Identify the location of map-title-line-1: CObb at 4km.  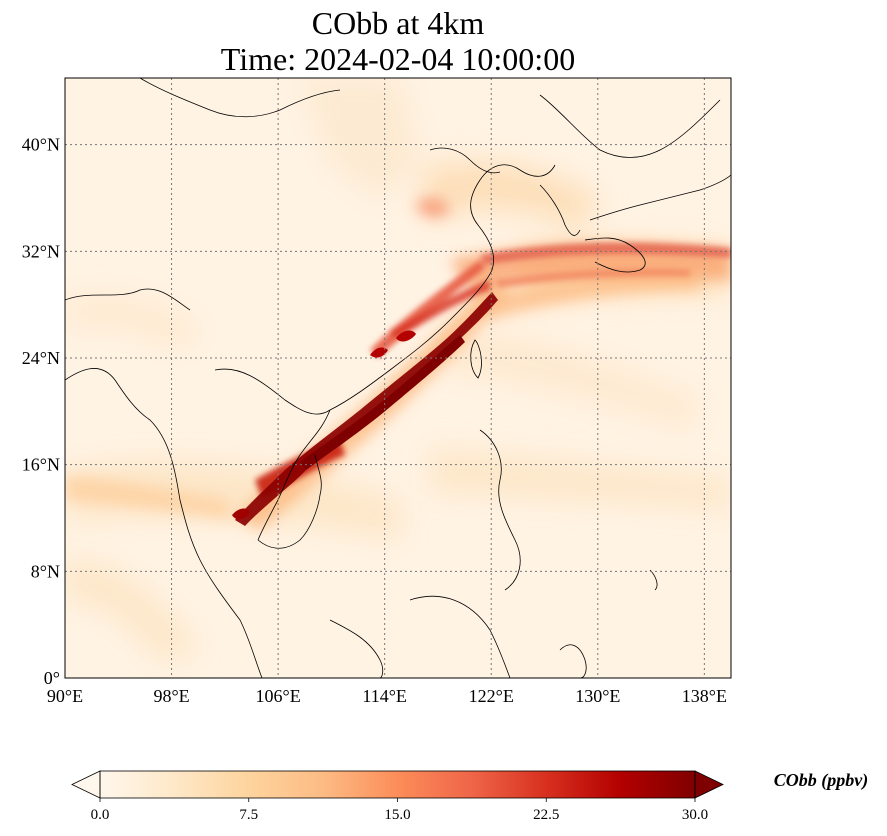
(398, 23).